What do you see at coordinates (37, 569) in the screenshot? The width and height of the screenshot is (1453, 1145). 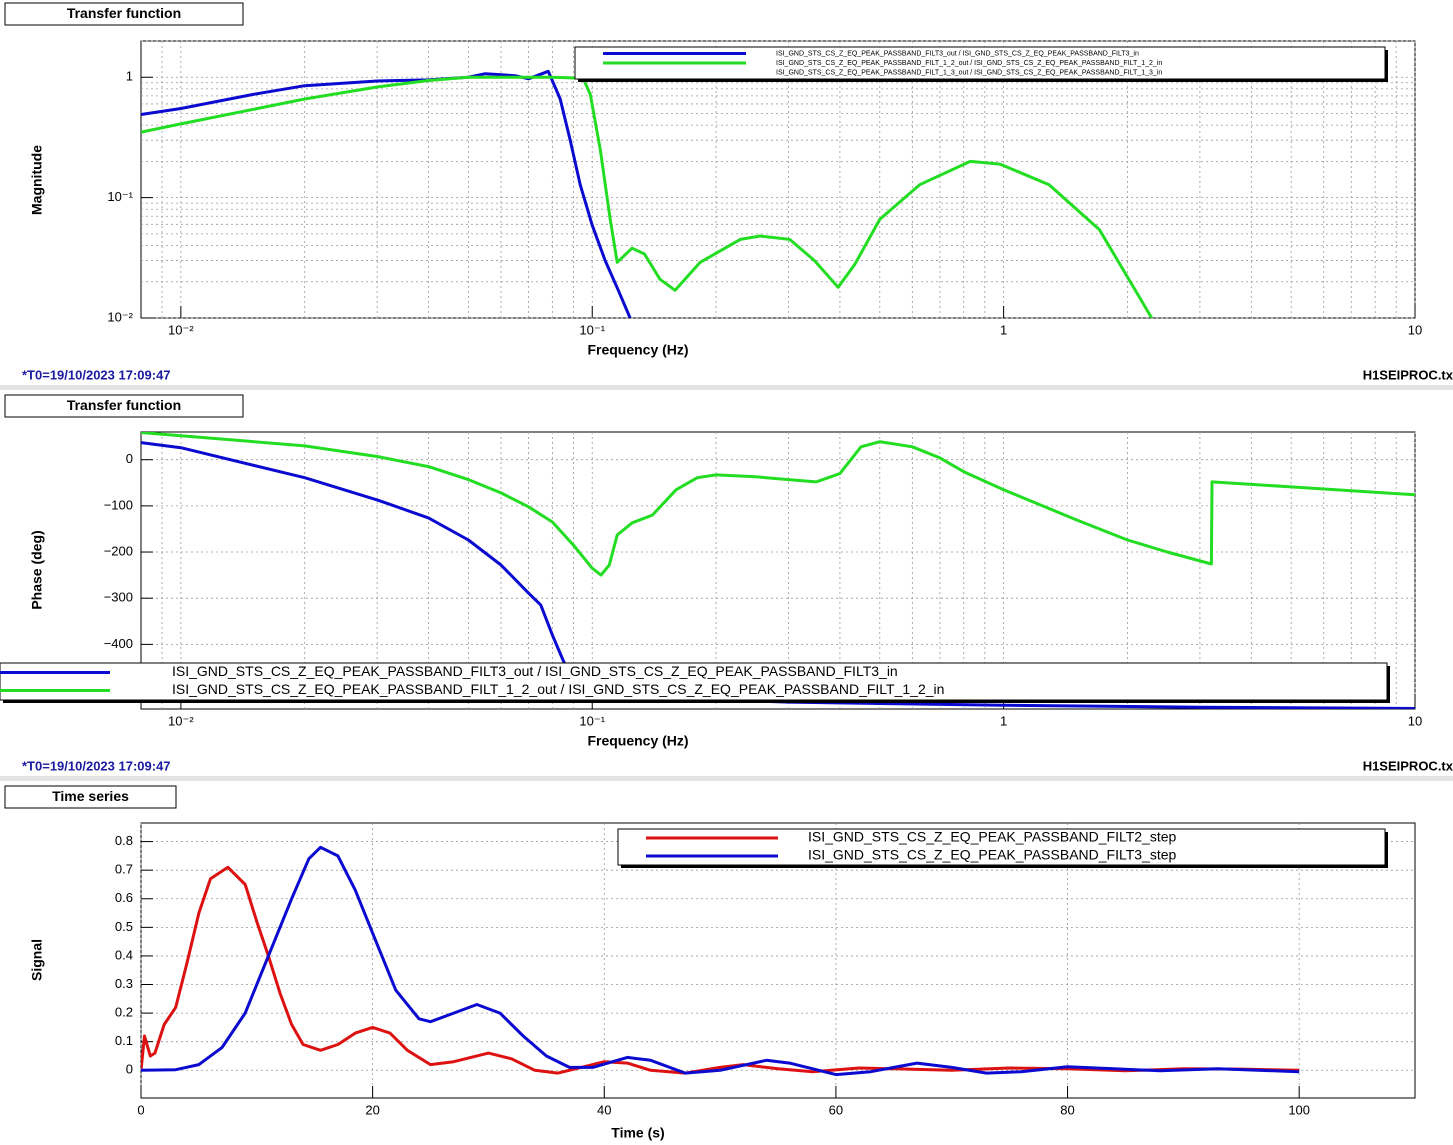 I see `y-axis-title: Phase (deg)` at bounding box center [37, 569].